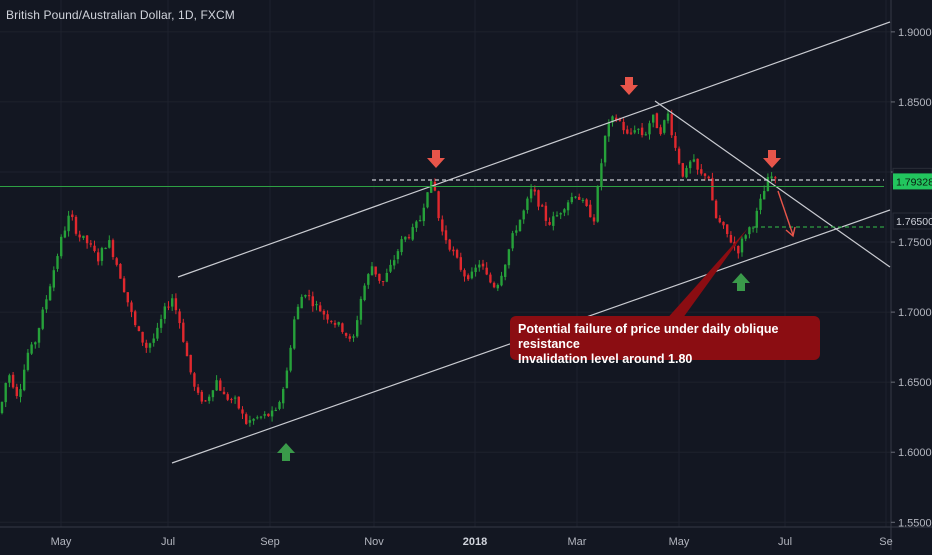  I want to click on descending-resistance-line, so click(772, 184).